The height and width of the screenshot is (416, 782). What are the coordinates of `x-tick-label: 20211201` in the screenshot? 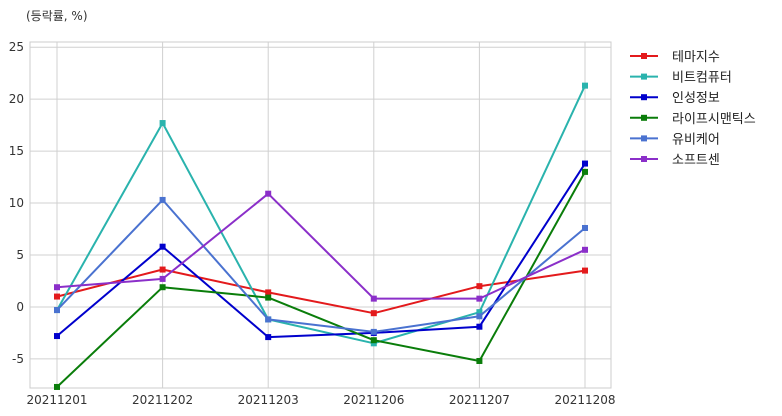 It's located at (56, 400).